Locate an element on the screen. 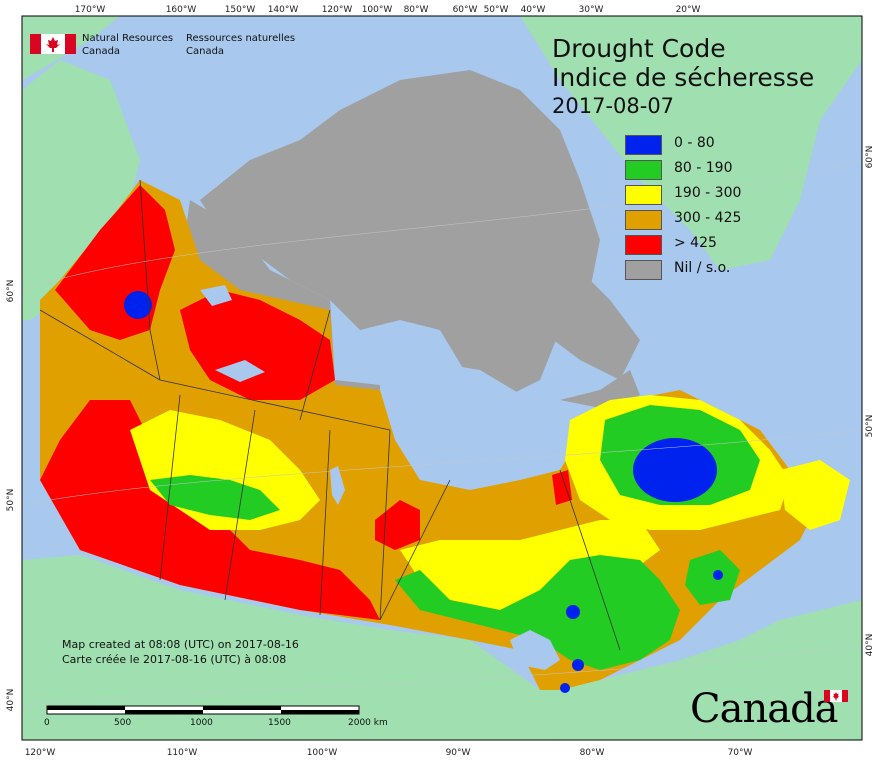 This screenshot has width=880, height=760. scale-bar is located at coordinates (203, 710).